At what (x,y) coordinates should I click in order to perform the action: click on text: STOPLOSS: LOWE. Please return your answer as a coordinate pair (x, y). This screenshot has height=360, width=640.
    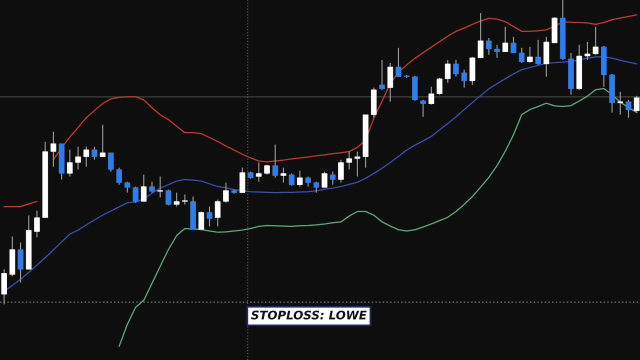
    Looking at the image, I should click on (309, 315).